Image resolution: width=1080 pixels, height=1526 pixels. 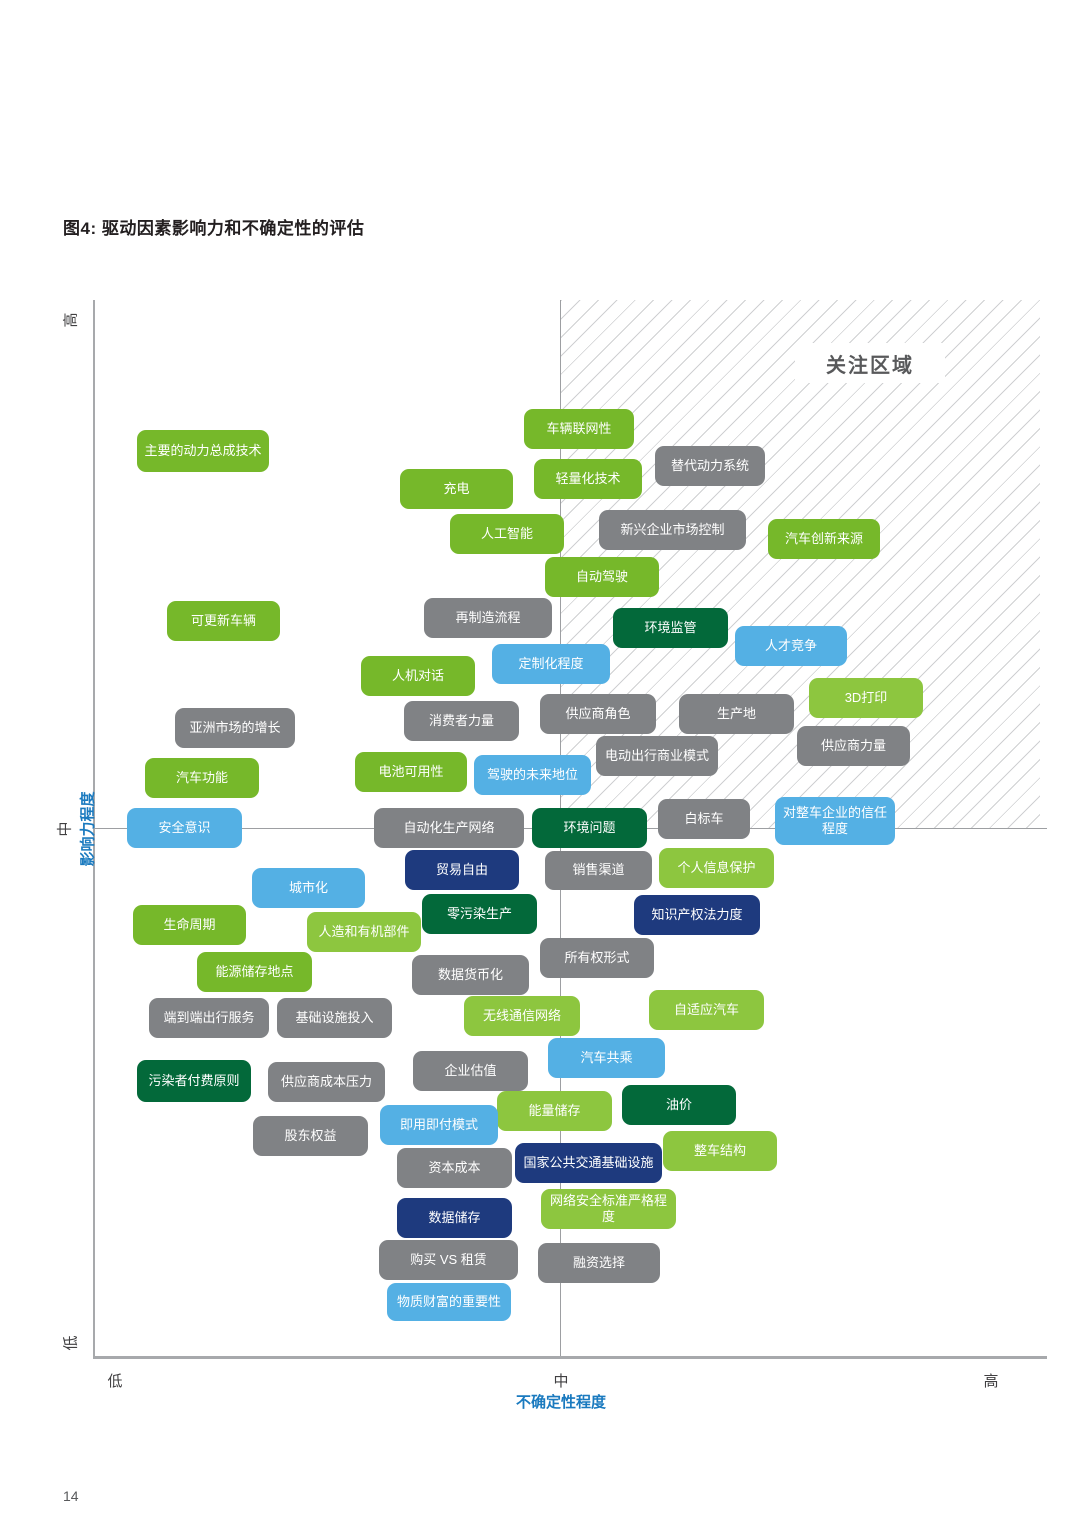 I want to click on page-number: 14, so click(x=71, y=1496).